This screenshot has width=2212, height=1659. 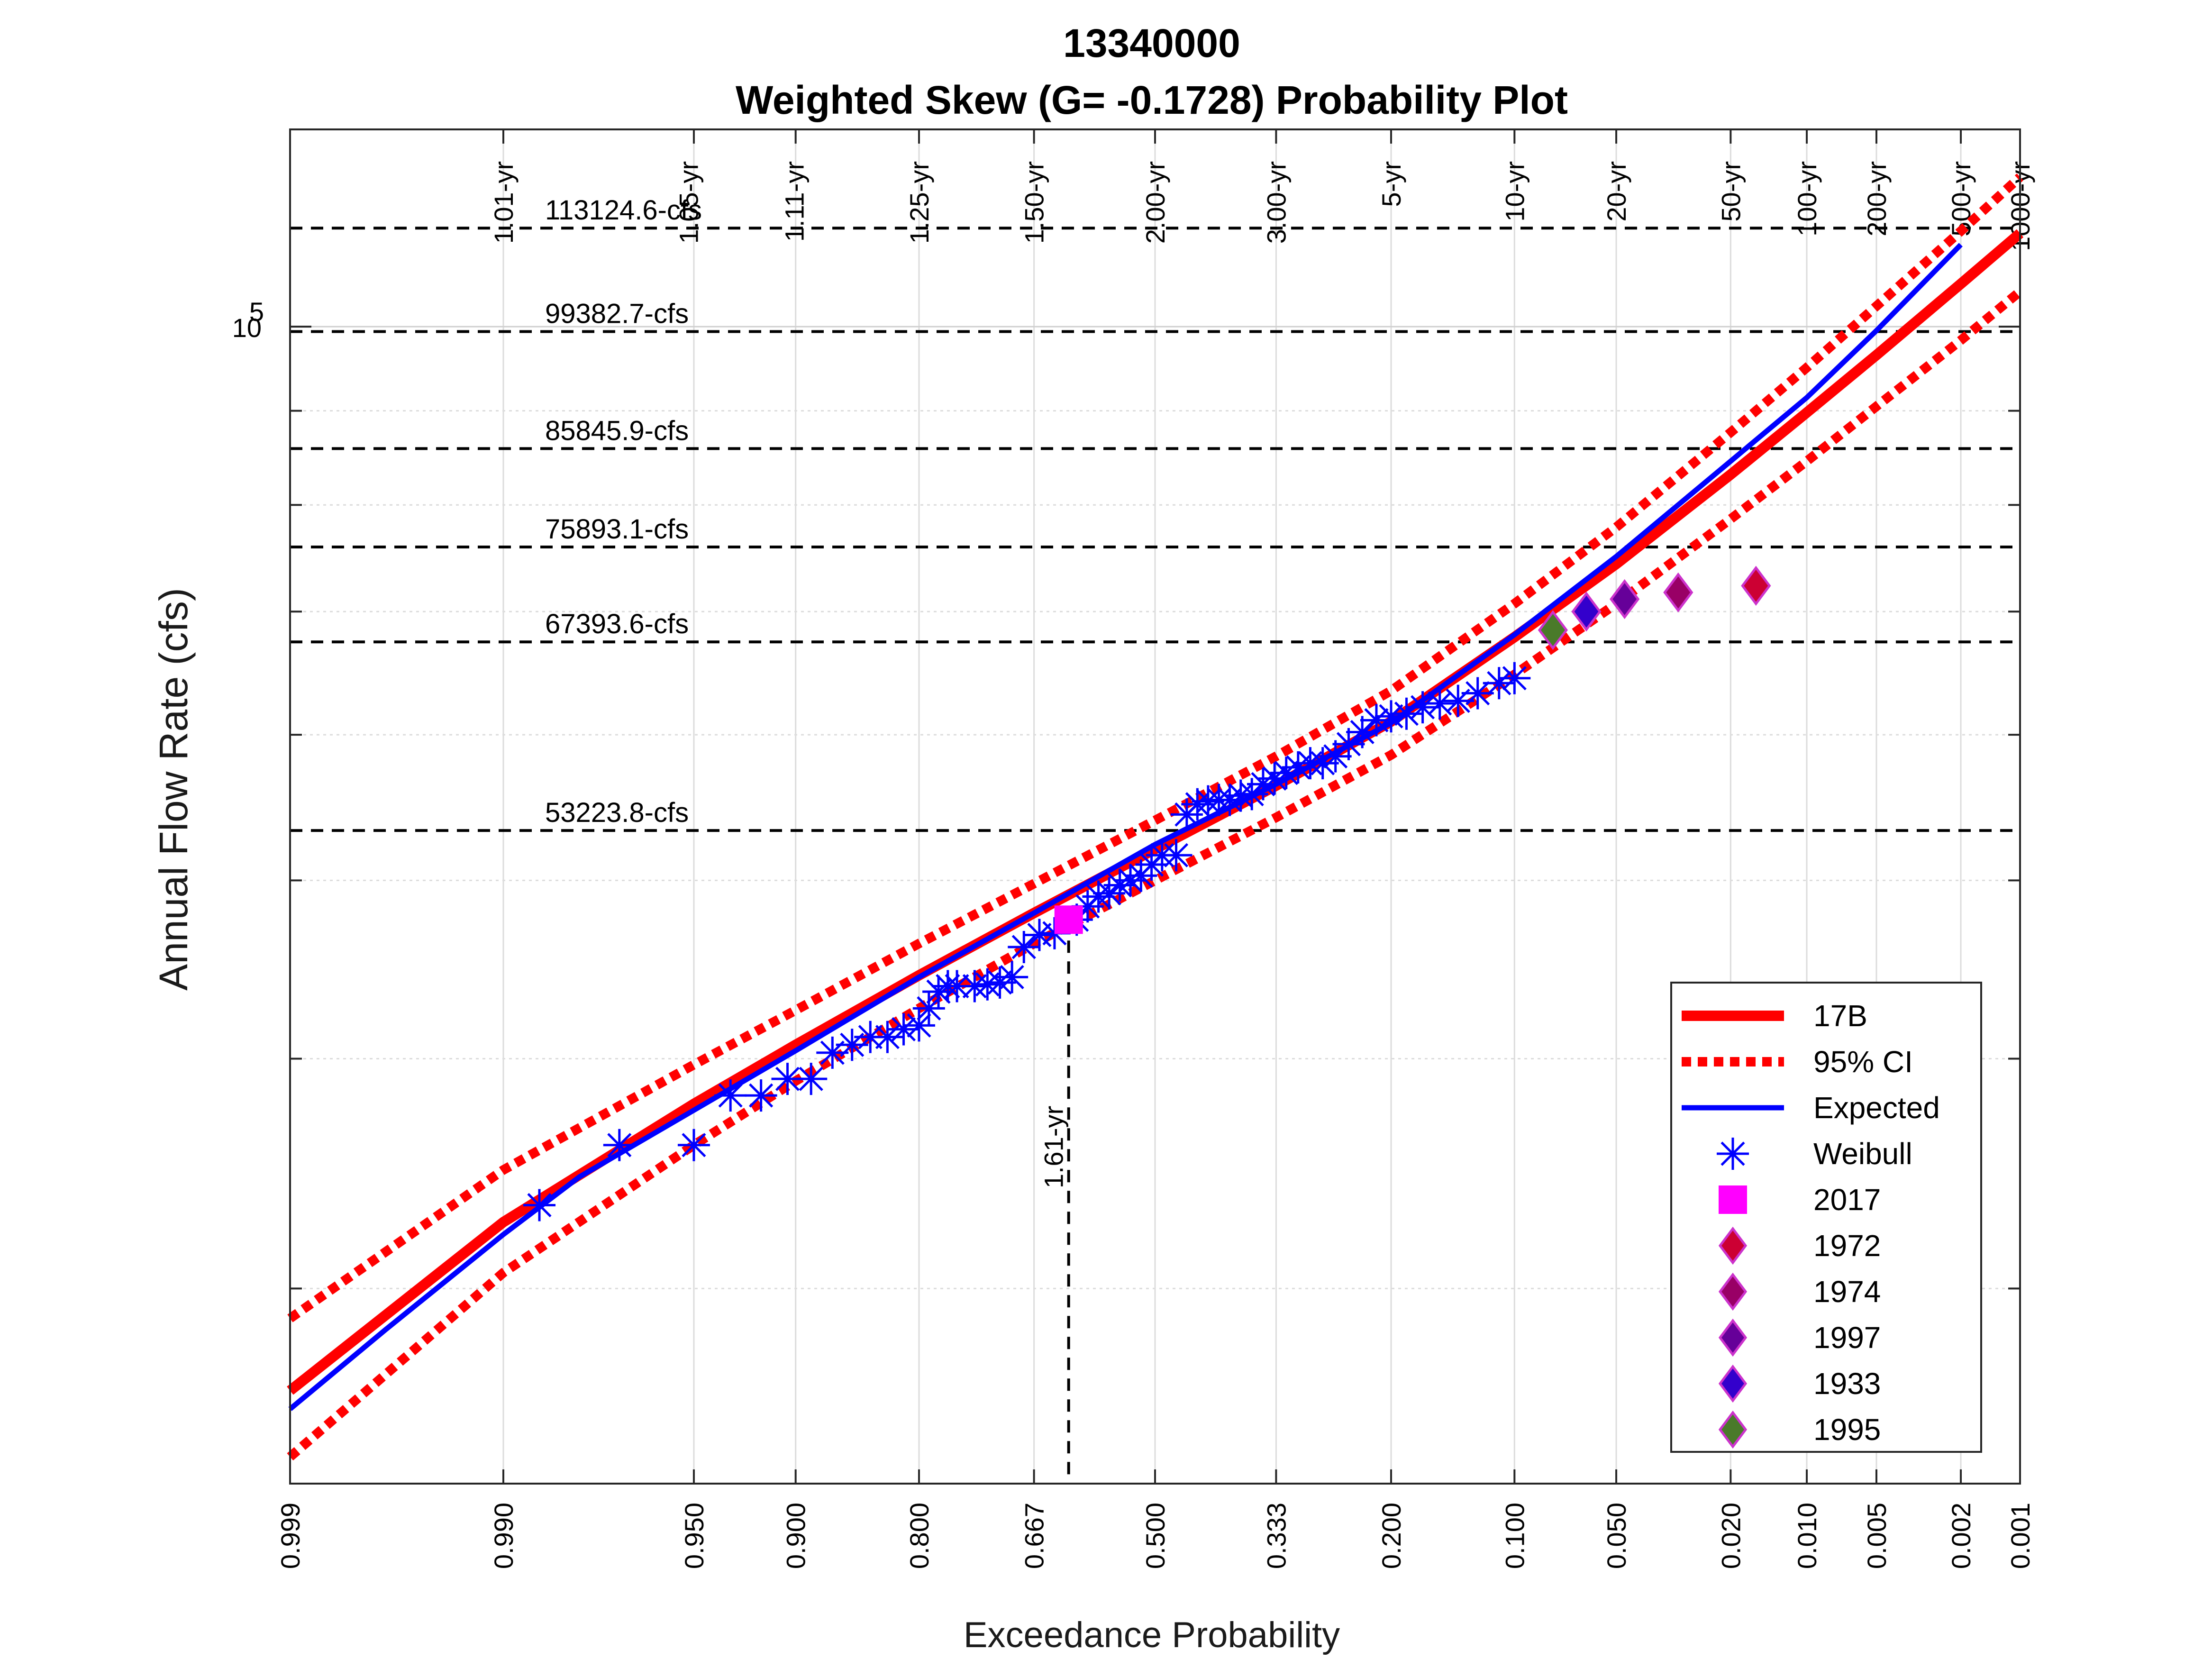 What do you see at coordinates (1034, 1536) in the screenshot?
I see `x-tick-label: 0.667` at bounding box center [1034, 1536].